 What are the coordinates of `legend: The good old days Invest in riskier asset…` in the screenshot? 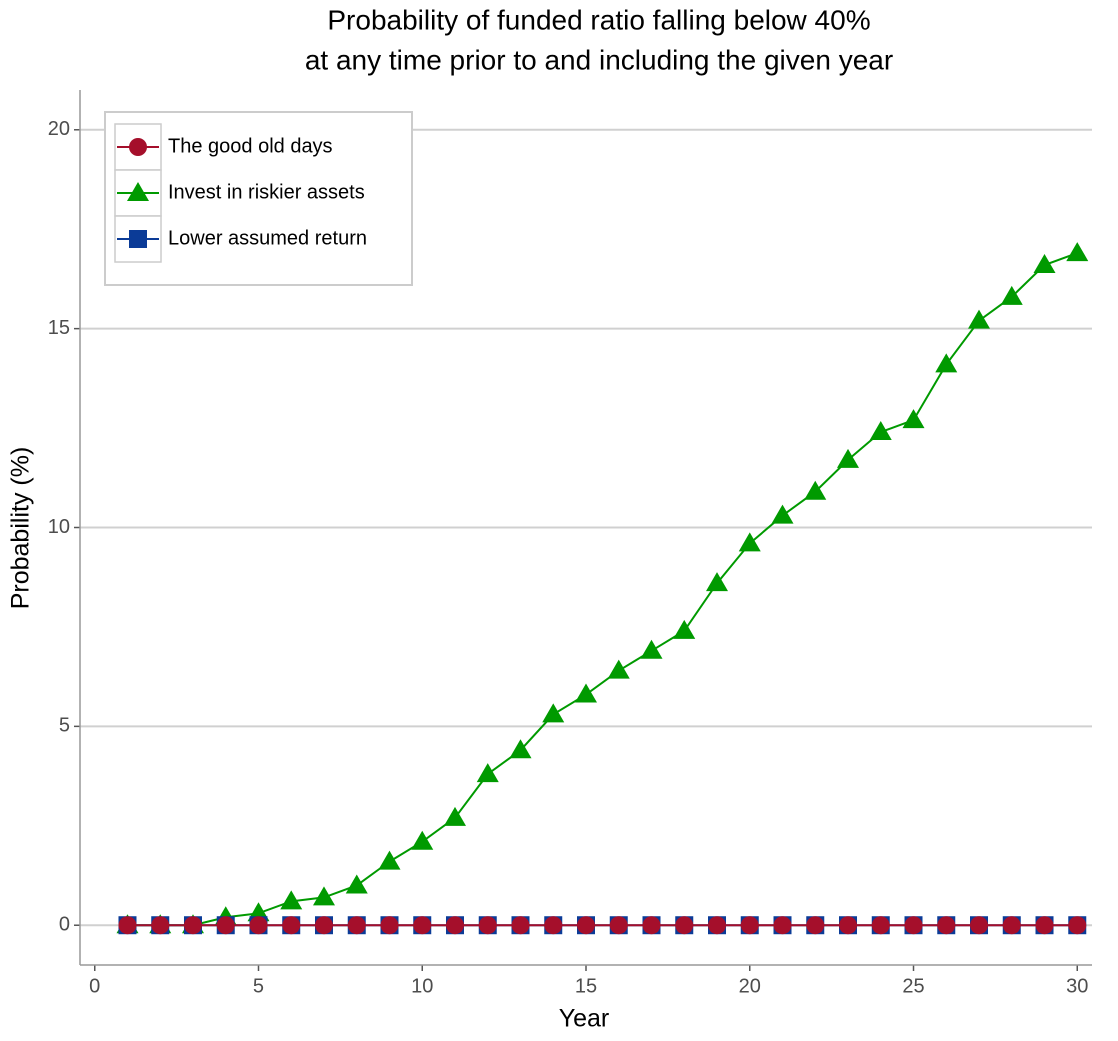 It's located at (258, 198).